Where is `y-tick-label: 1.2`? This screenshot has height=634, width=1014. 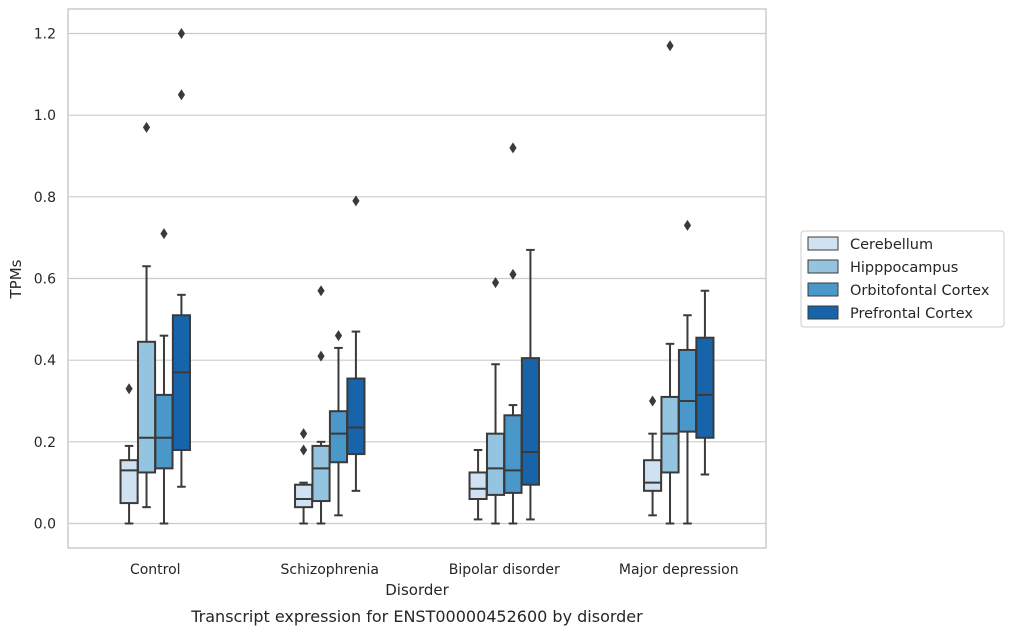 y-tick-label: 1.2 is located at coordinates (45, 35).